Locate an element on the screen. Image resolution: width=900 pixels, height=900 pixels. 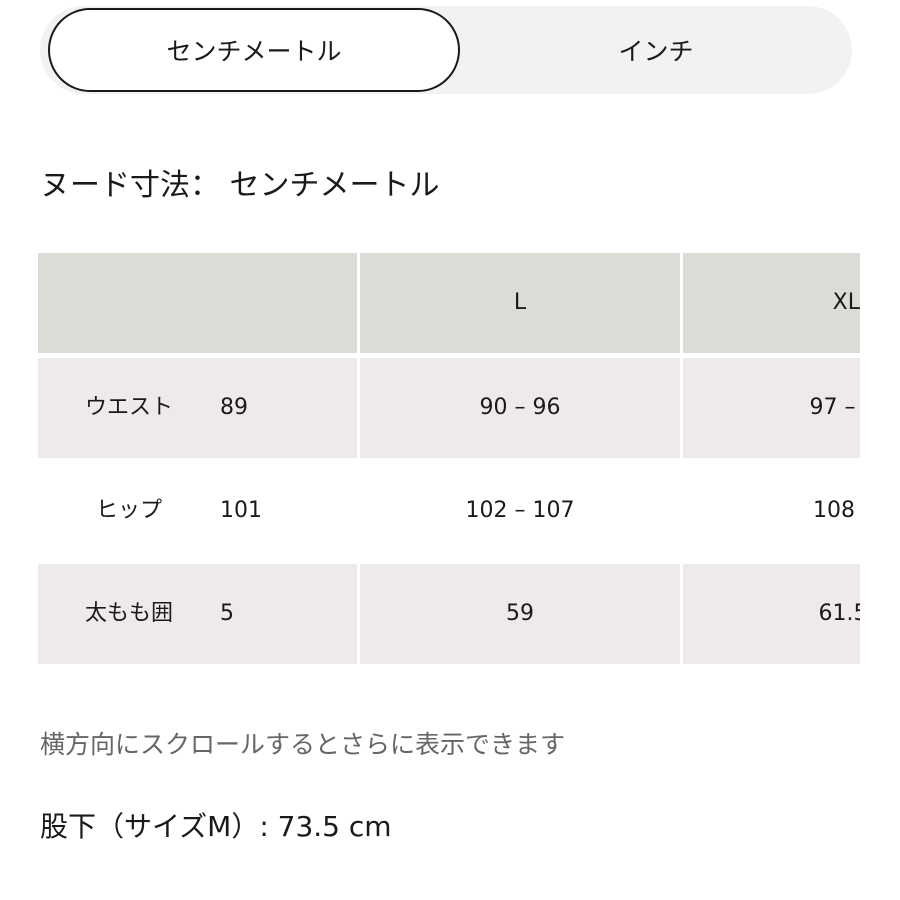
cell-value: 90 – 96 is located at coordinates (520, 407).